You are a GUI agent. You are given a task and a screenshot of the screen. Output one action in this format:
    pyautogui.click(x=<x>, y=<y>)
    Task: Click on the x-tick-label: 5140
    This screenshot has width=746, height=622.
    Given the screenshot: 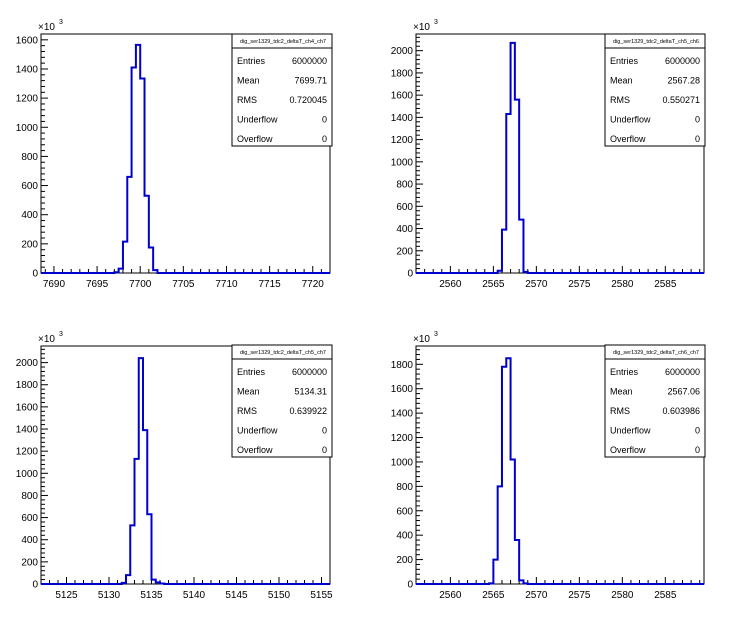 What is the action you would take?
    pyautogui.click(x=194, y=595)
    